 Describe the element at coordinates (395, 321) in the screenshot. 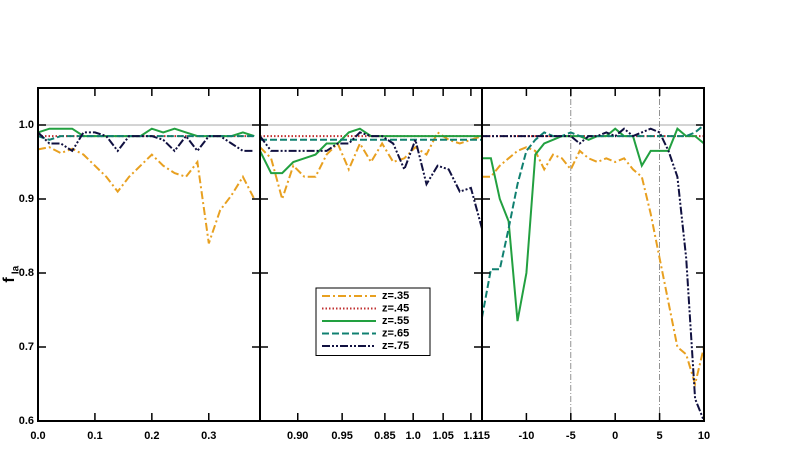

I see `legend-label: z=.55` at that location.